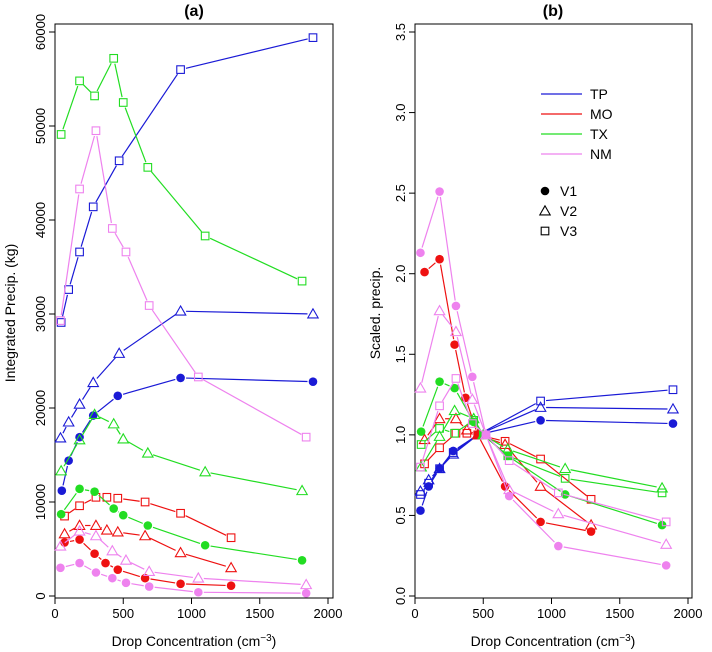 This screenshot has height=652, width=712. Describe the element at coordinates (400, 113) in the screenshot. I see `y-tick-label: 3.0` at that location.